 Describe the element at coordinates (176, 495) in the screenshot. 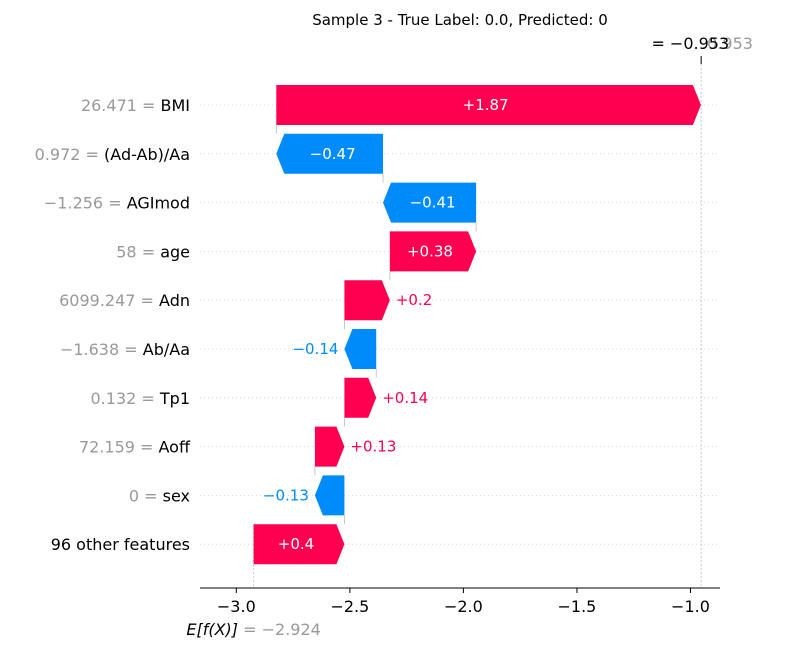

I see `feature-name: sex` at that location.